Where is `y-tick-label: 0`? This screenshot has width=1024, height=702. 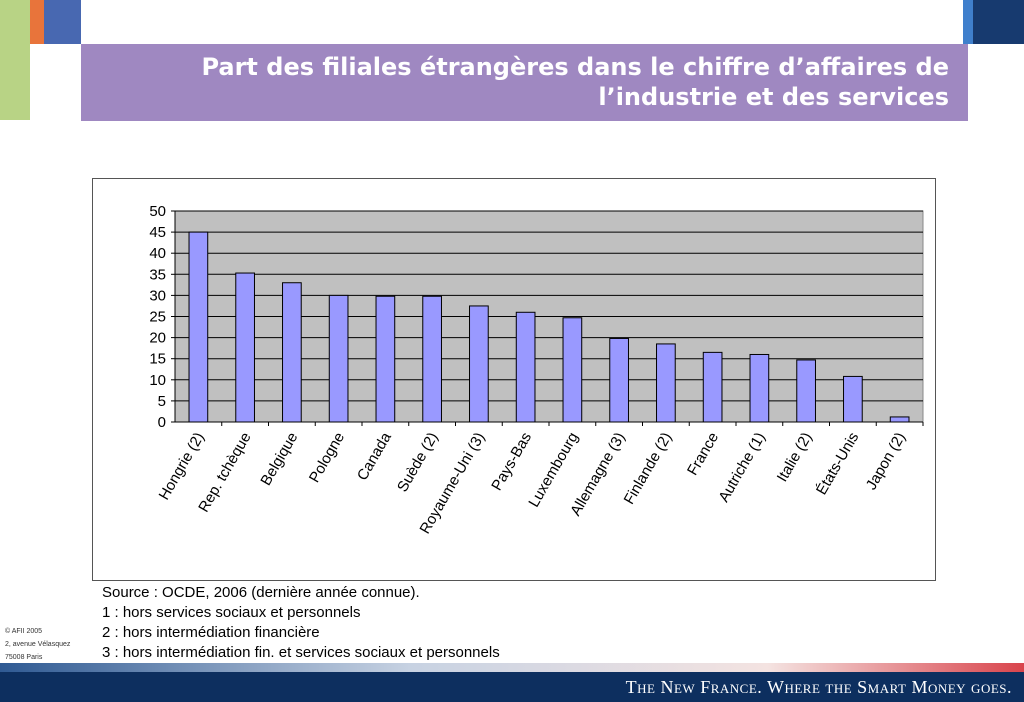 y-tick-label: 0 is located at coordinates (162, 422).